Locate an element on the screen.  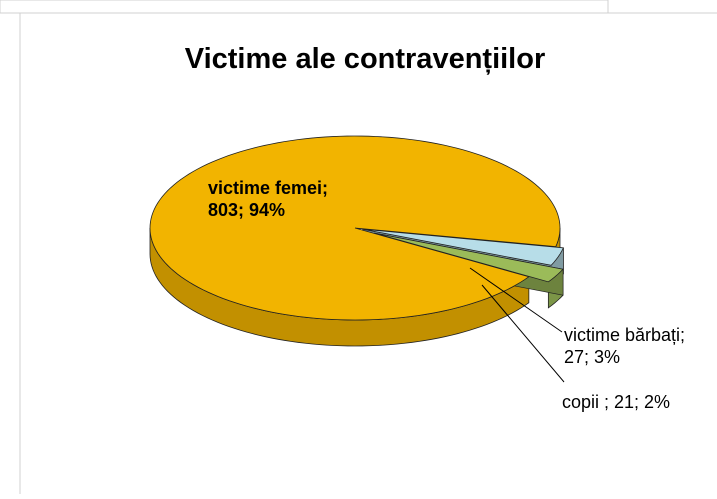
chart-title: Victime ale contravențiilor is located at coordinates (365, 59).